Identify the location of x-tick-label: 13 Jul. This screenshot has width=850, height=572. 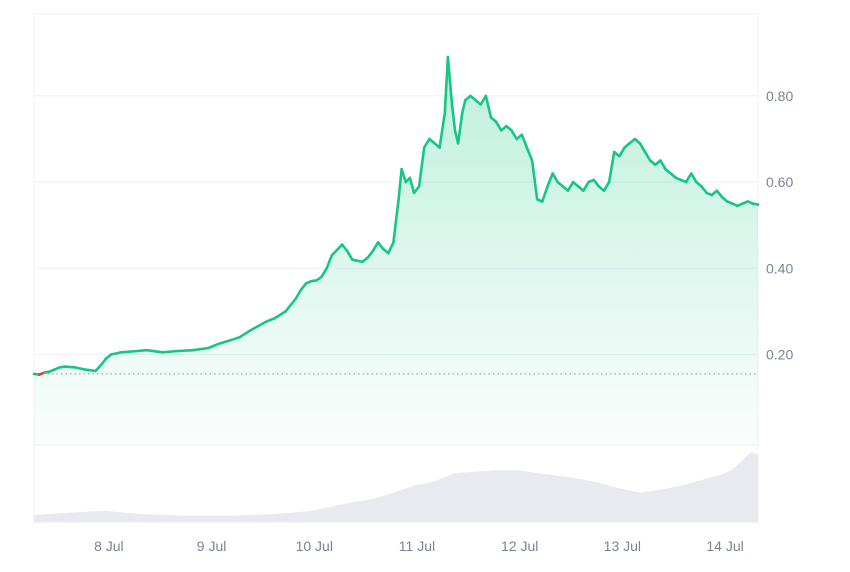
(622, 546).